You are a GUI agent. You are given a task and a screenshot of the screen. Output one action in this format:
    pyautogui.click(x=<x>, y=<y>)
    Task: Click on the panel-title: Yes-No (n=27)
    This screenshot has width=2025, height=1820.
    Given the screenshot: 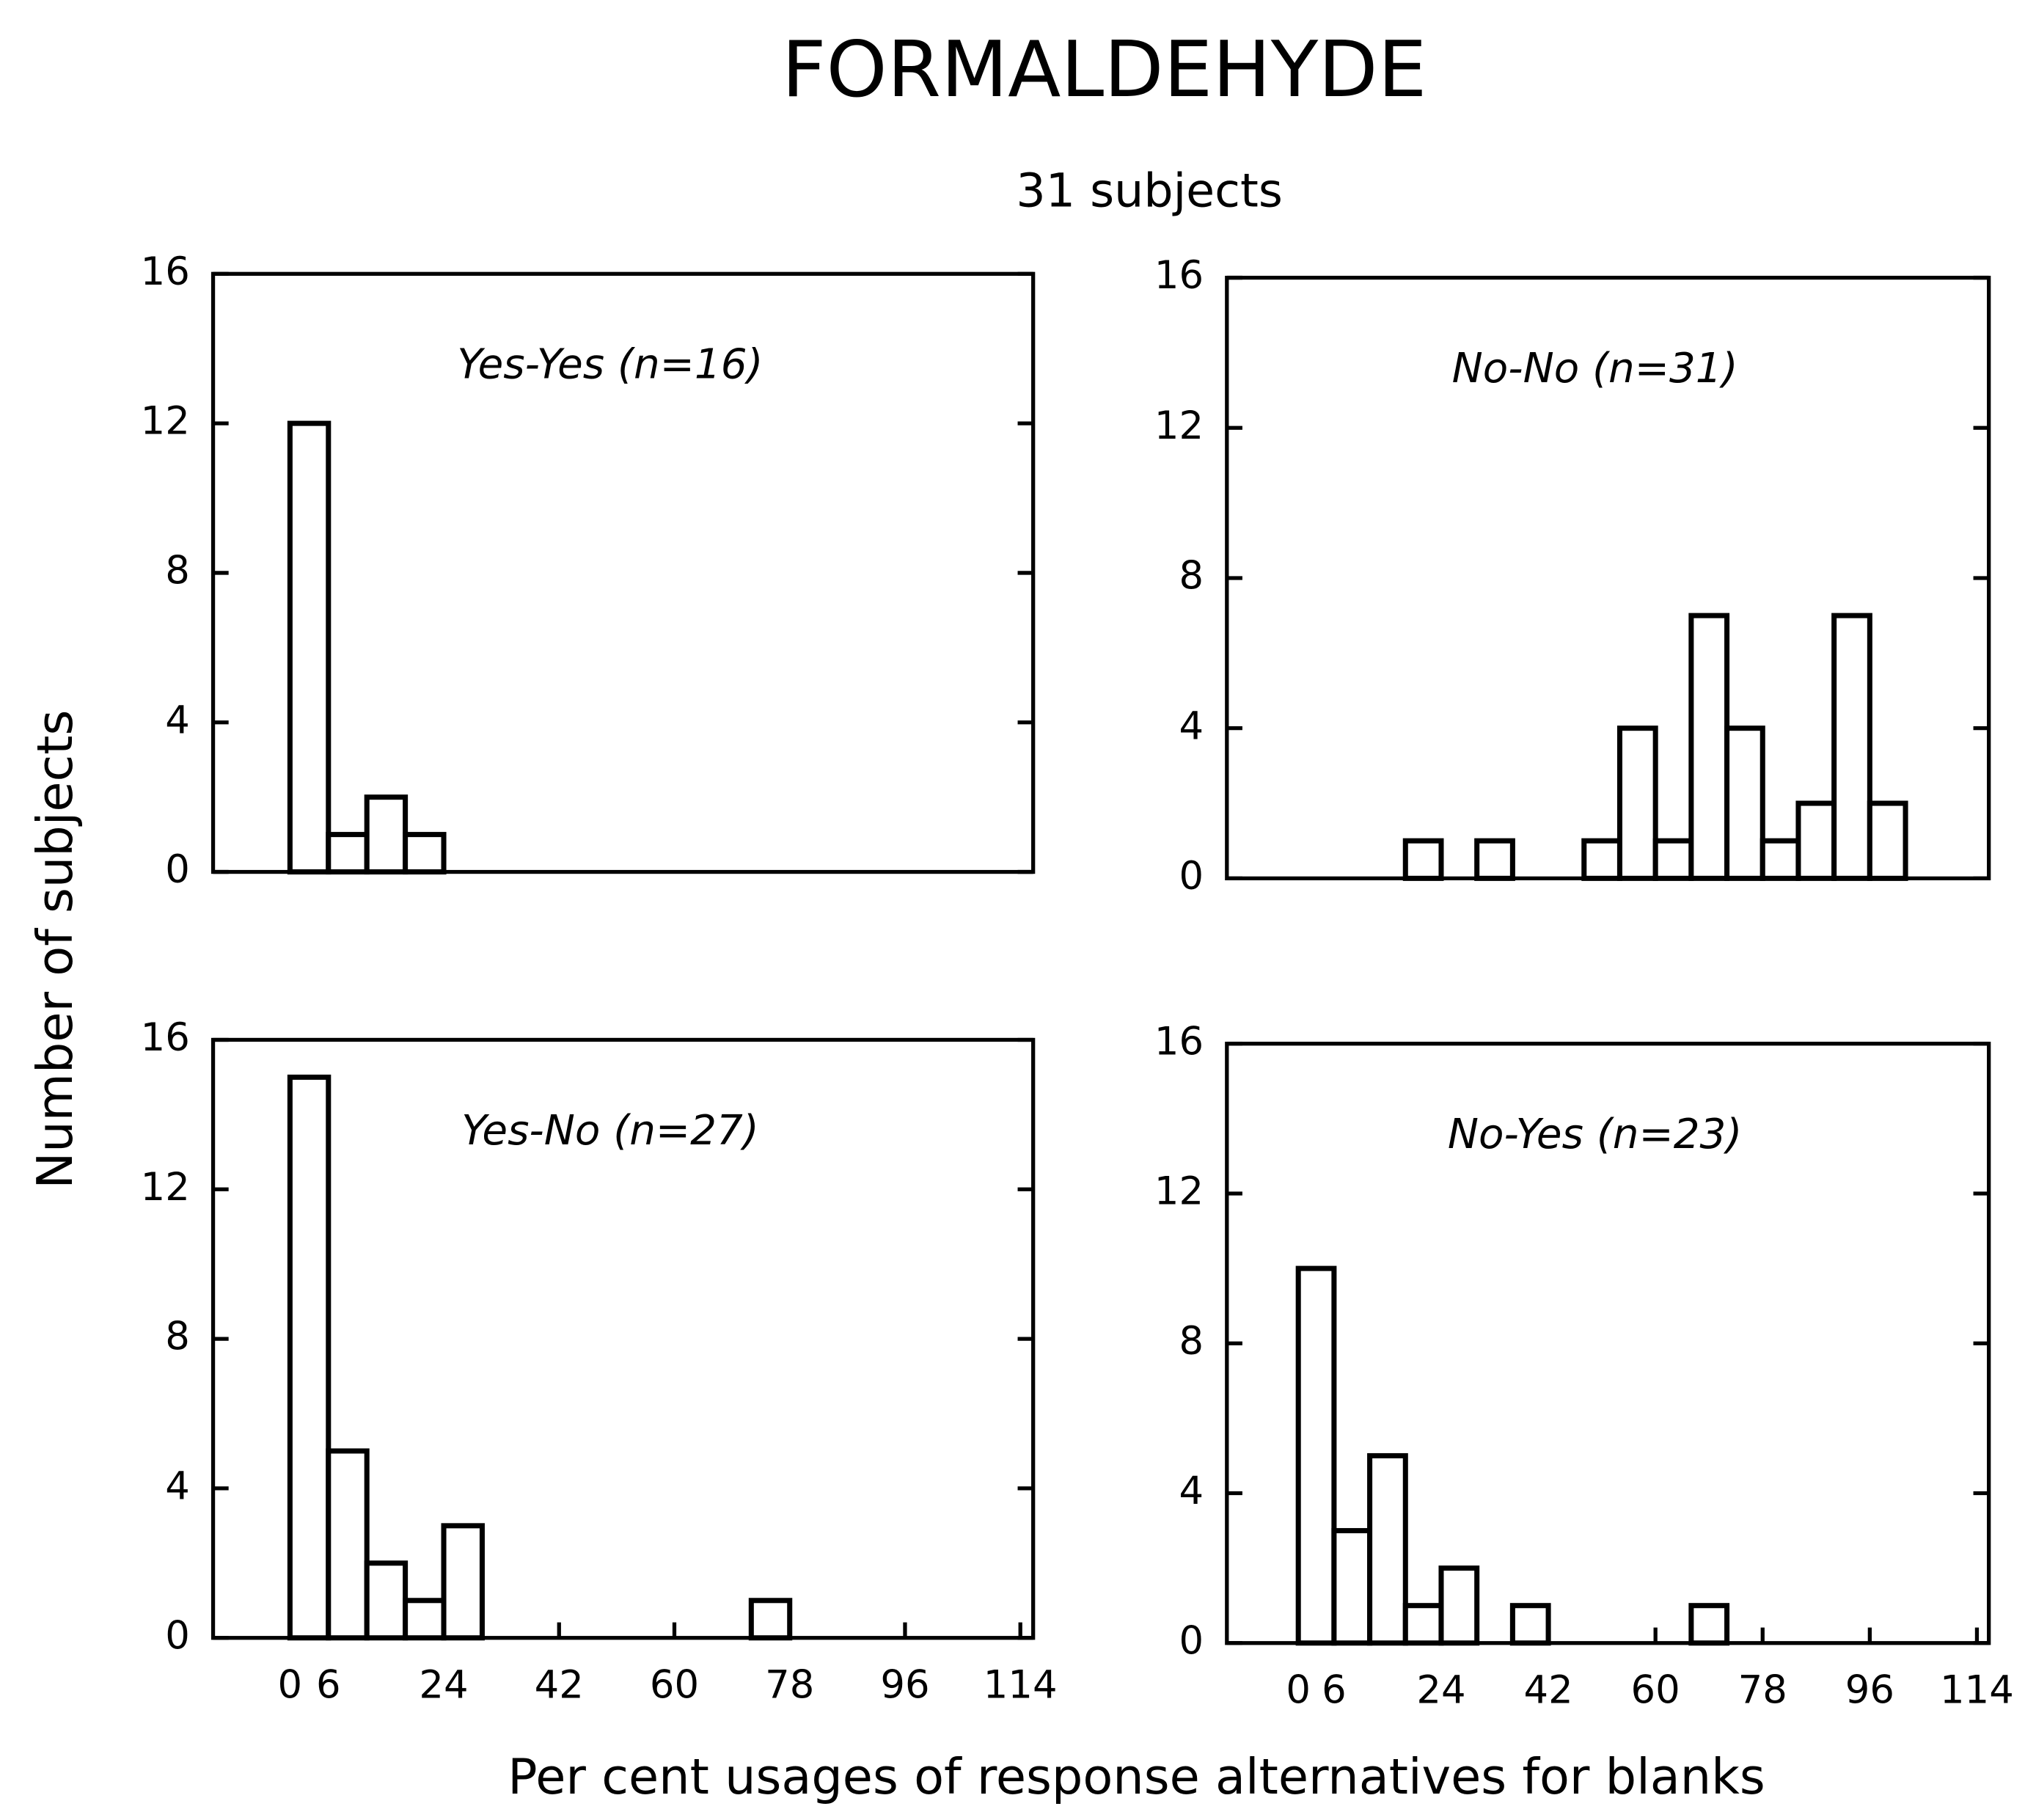 What is the action you would take?
    pyautogui.click(x=610, y=1131)
    